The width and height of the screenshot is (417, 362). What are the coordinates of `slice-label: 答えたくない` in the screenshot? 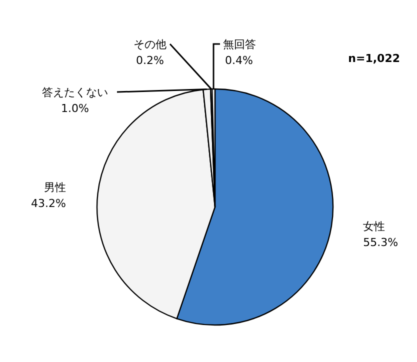 It's located at (75, 92).